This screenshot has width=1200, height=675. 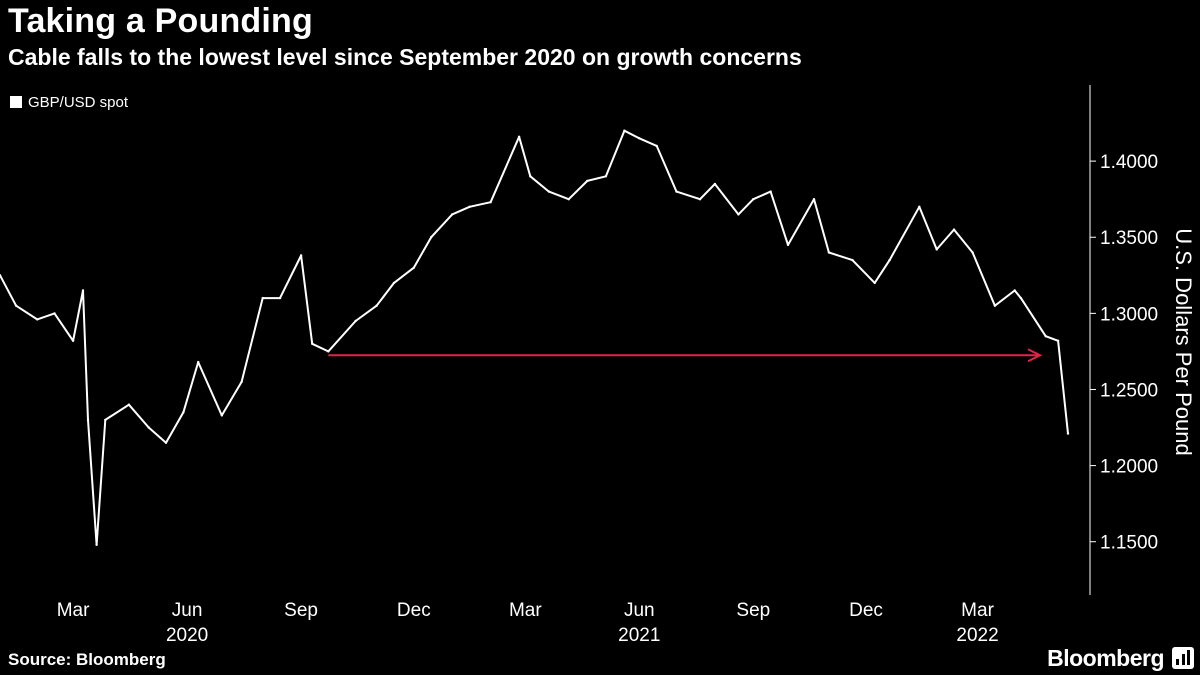 I want to click on bloomberg-badge-icon, so click(x=1183, y=658).